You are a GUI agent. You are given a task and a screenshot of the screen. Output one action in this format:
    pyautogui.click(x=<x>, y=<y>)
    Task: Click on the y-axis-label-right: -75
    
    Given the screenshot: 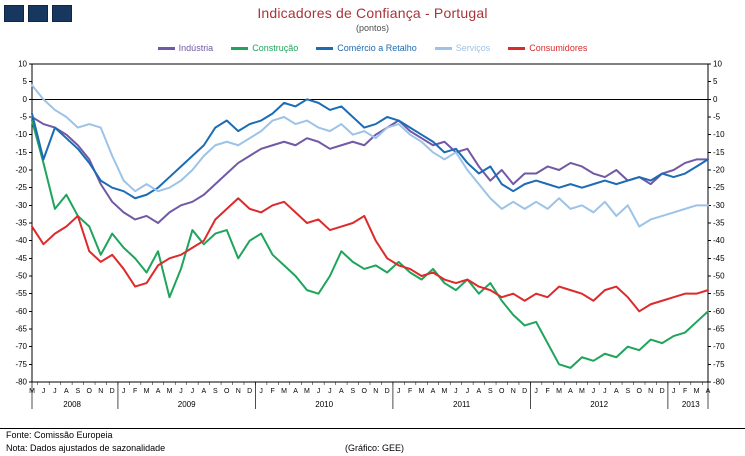 What is the action you would take?
    pyautogui.click(x=719, y=364)
    